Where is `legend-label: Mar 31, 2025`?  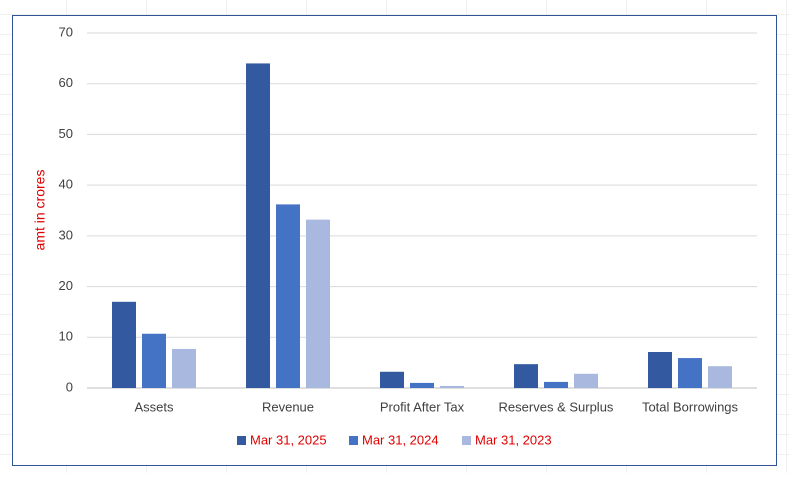
legend-label: Mar 31, 2025 is located at coordinates (288, 439).